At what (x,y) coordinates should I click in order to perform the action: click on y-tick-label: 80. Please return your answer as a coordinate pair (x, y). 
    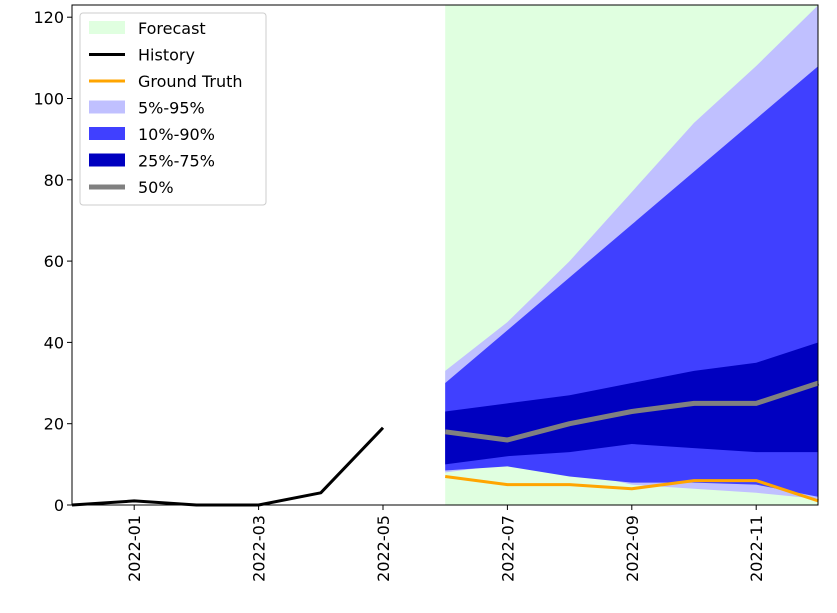
    Looking at the image, I should click on (54, 180).